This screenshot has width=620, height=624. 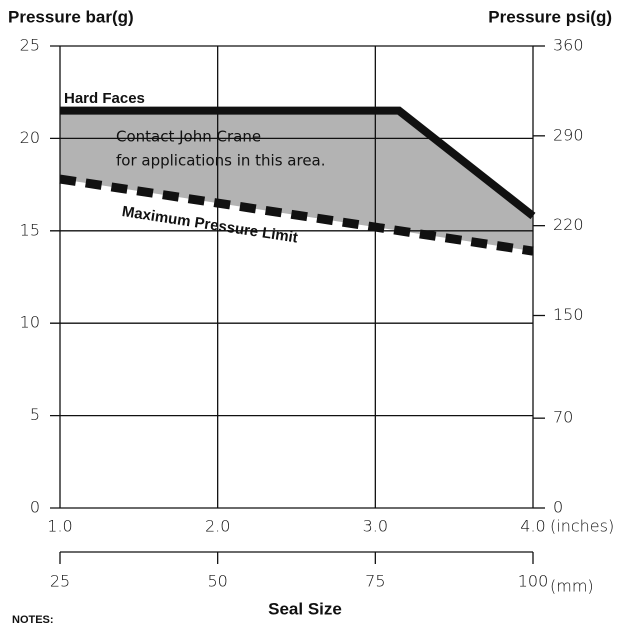 What do you see at coordinates (550, 16) in the screenshot?
I see `y2-axis-title: Pressure psi(g)` at bounding box center [550, 16].